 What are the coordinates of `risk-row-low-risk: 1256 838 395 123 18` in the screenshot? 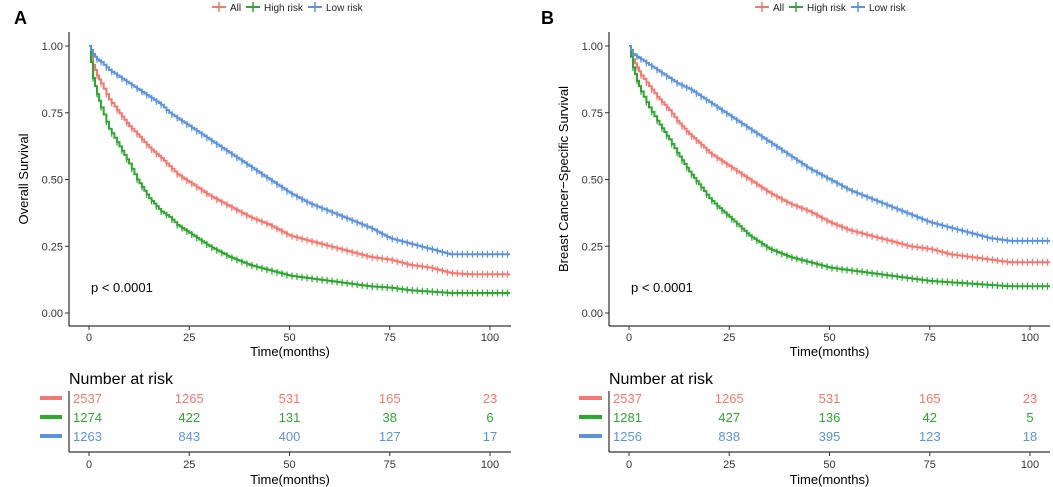 It's located at (808, 436).